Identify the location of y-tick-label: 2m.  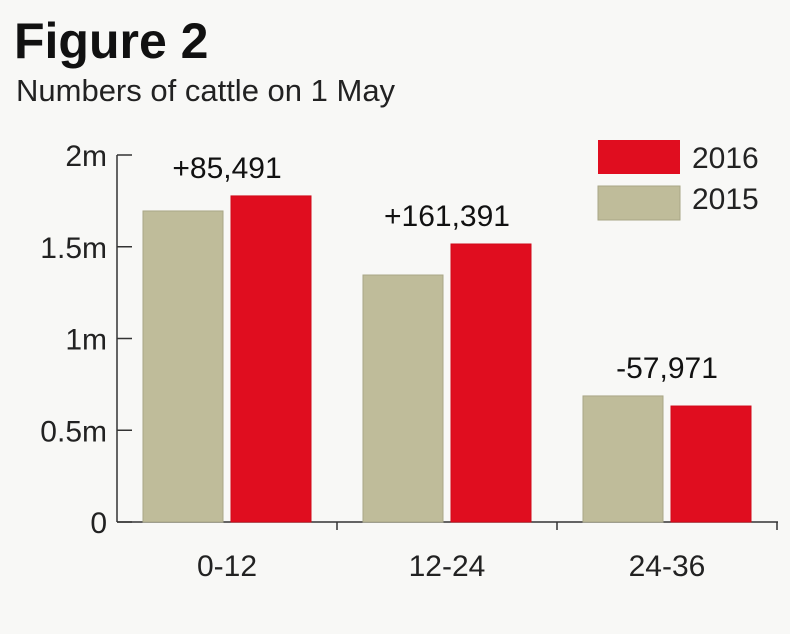
(86, 156).